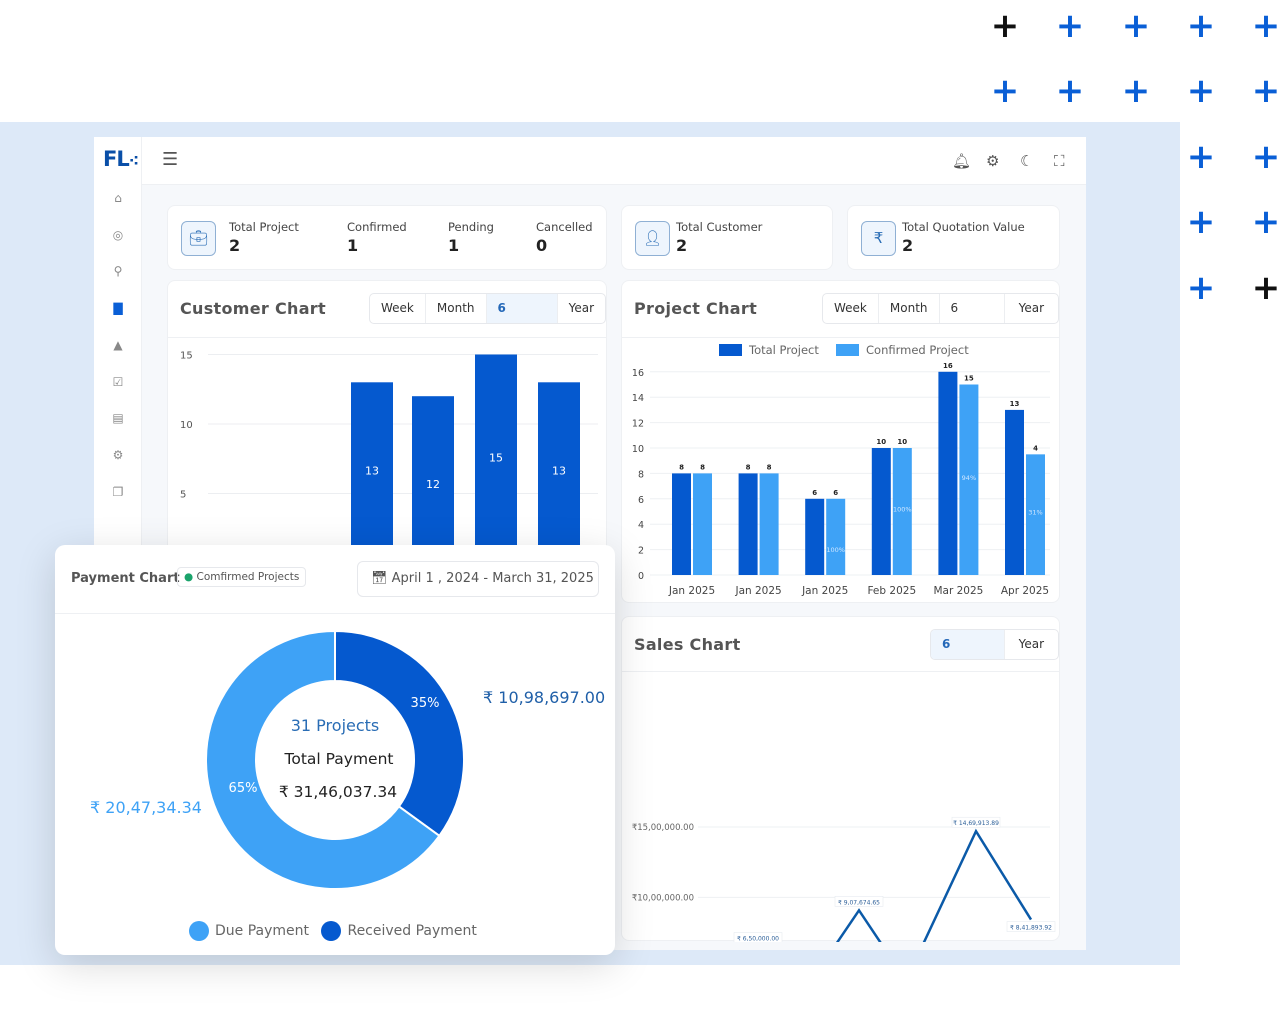 Image resolution: width=1280 pixels, height=1020 pixels. I want to click on stat-label: Total Quotation Value, so click(963, 227).